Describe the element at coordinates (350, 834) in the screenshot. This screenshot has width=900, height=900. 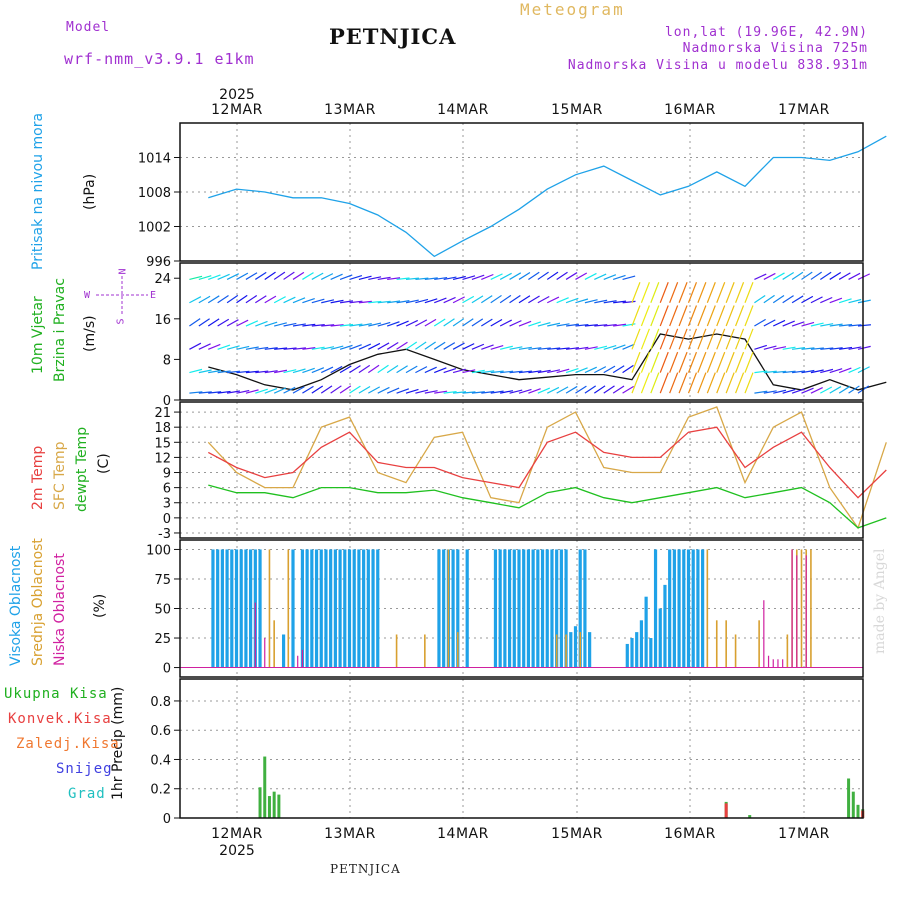
I see `bottom-day-1: 13MAR` at that location.